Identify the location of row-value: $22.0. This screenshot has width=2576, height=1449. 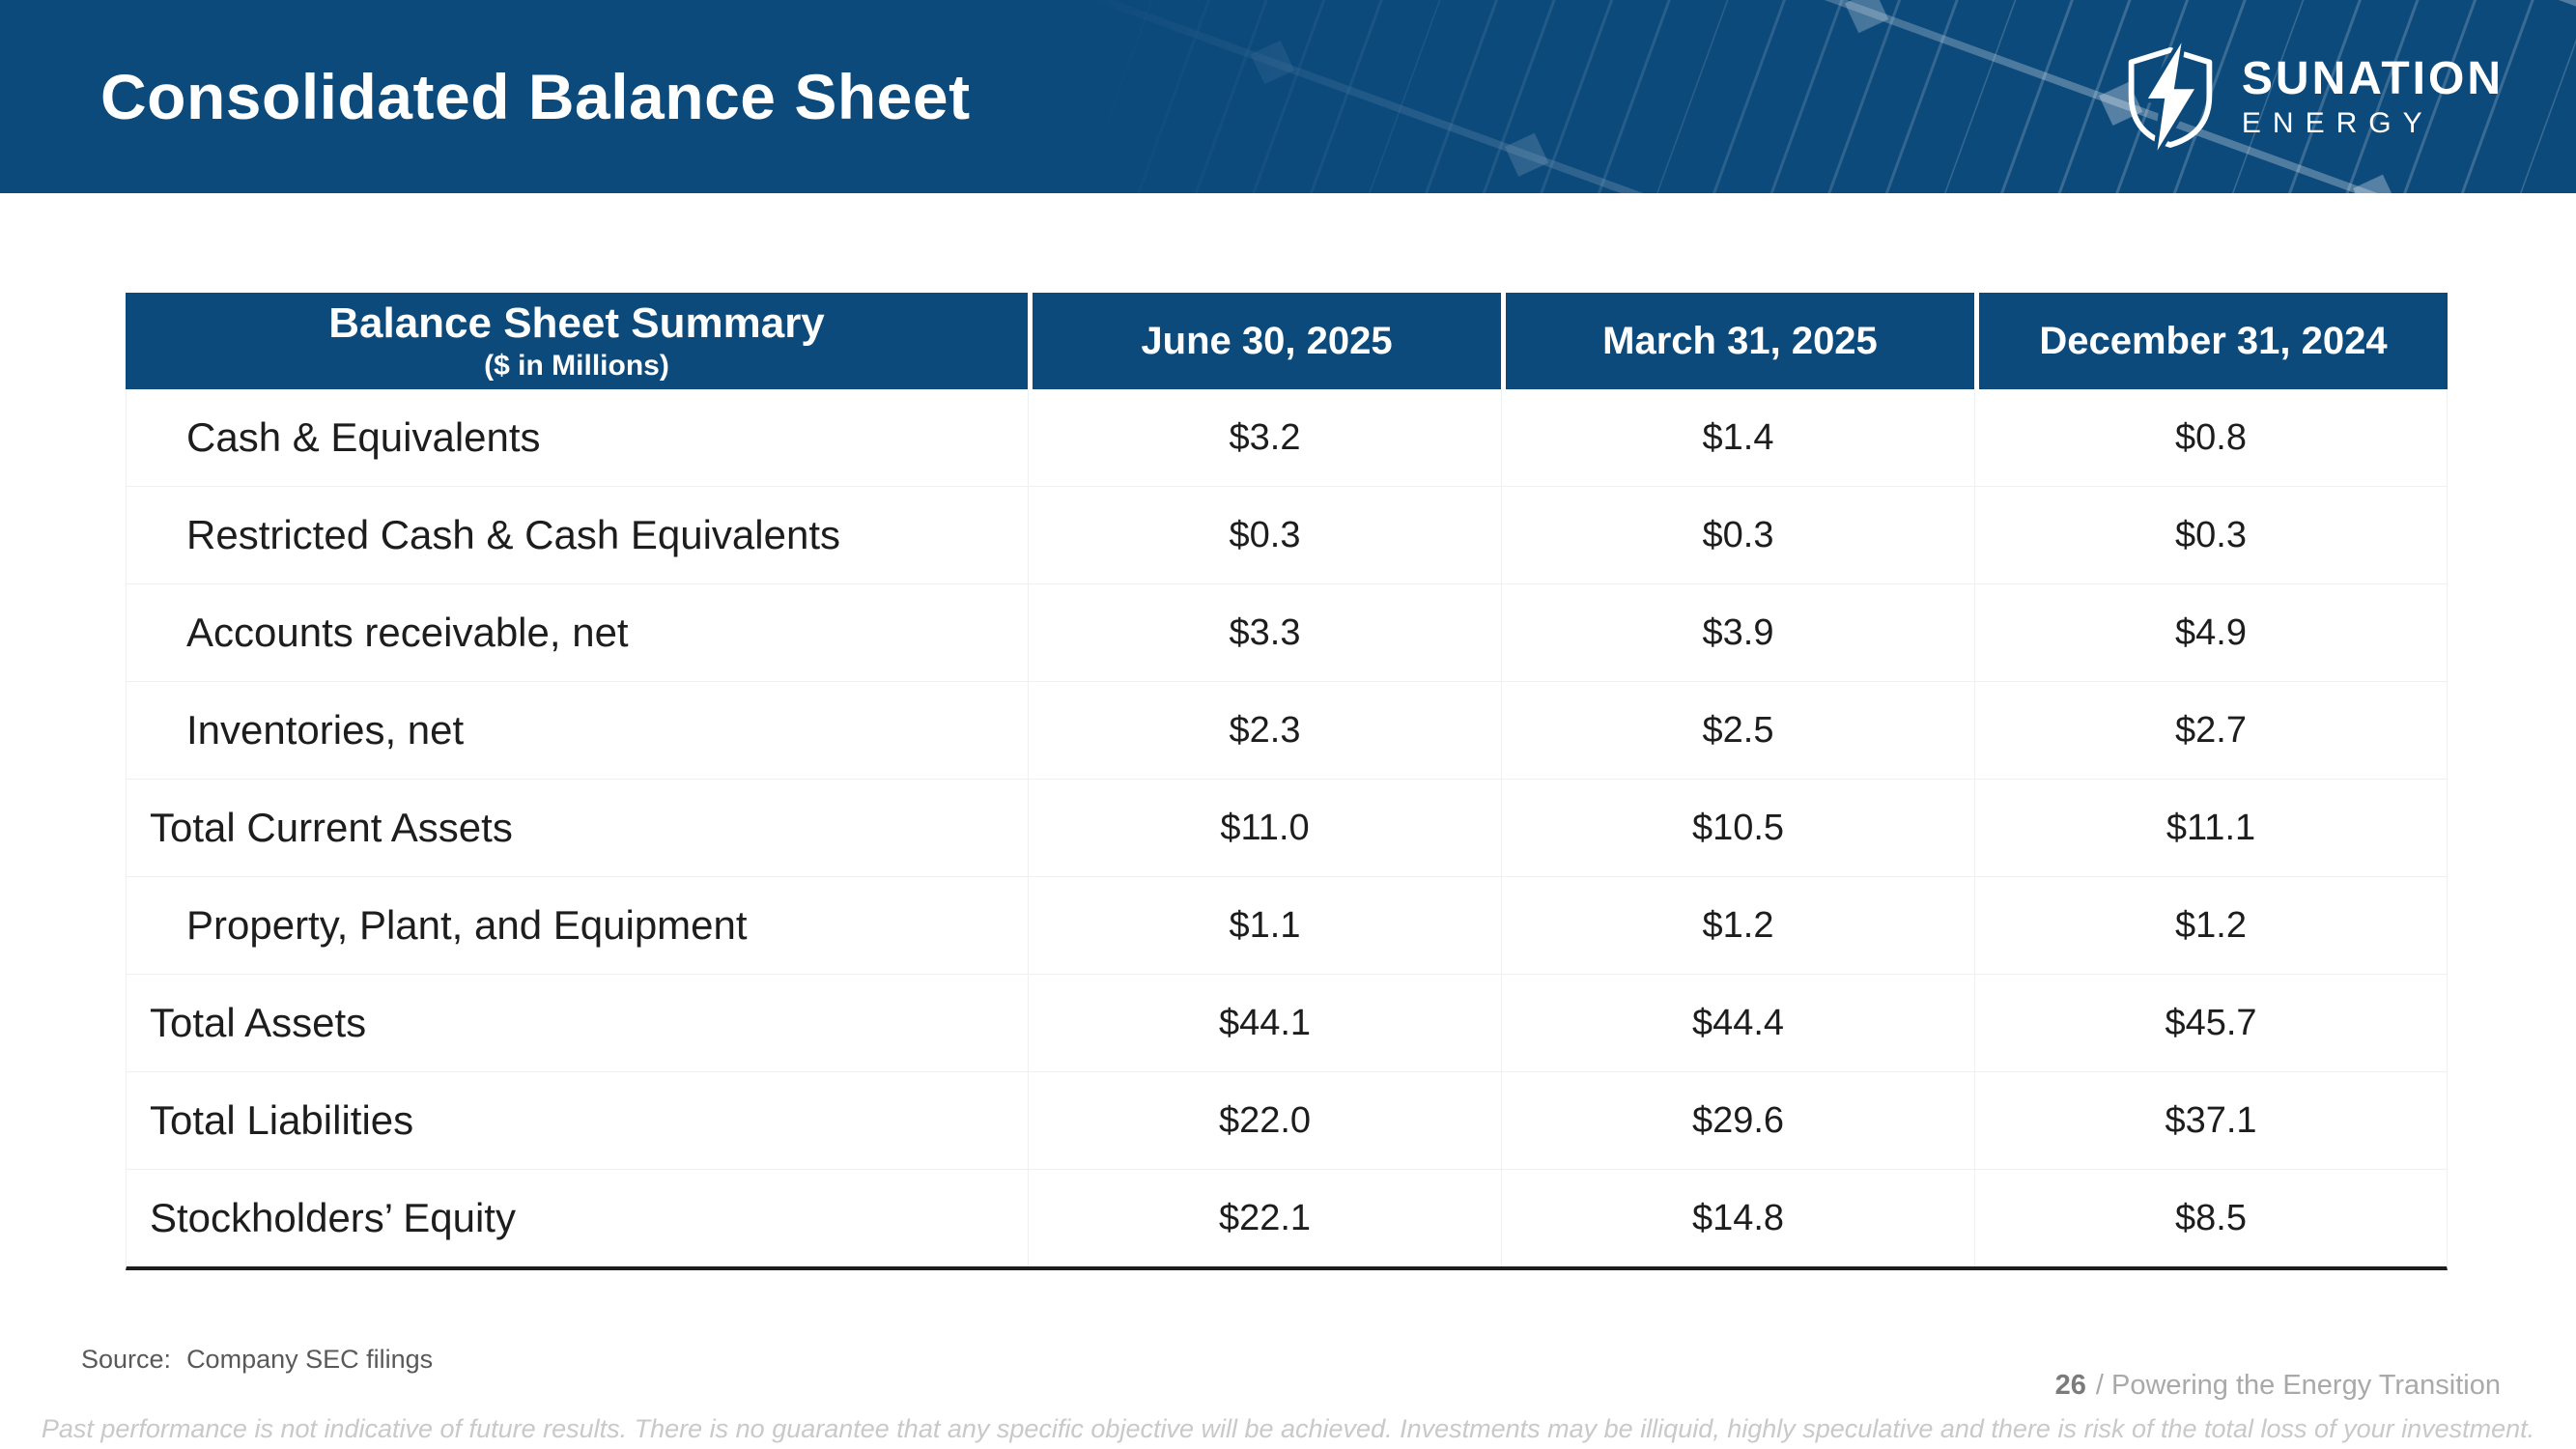
(1264, 1120).